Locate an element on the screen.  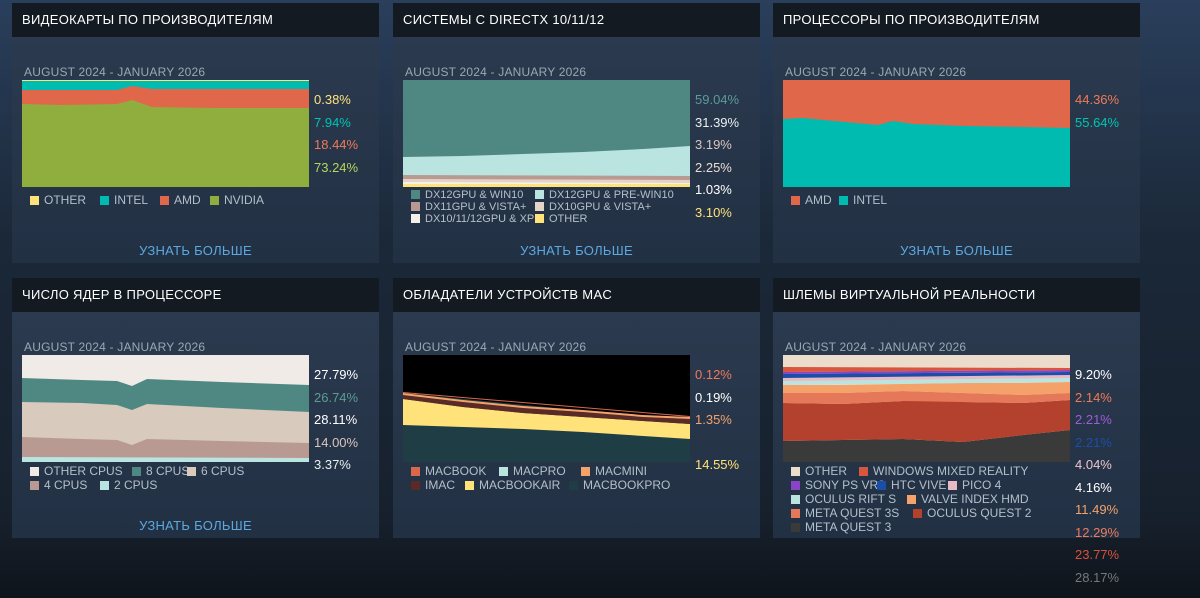
legend-label: HTC VIVE is located at coordinates (919, 485).